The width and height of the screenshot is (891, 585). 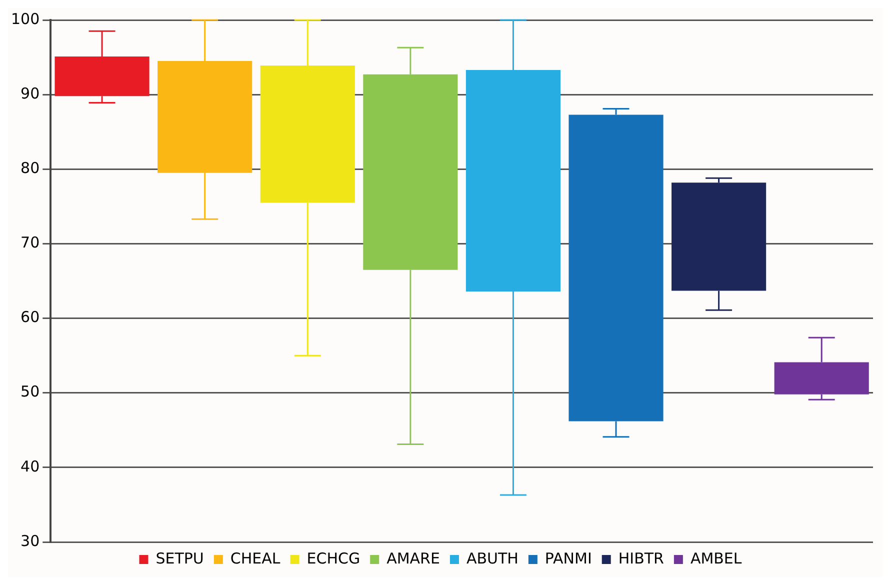 What do you see at coordinates (255, 558) in the screenshot?
I see `legend-label: CHEAL` at bounding box center [255, 558].